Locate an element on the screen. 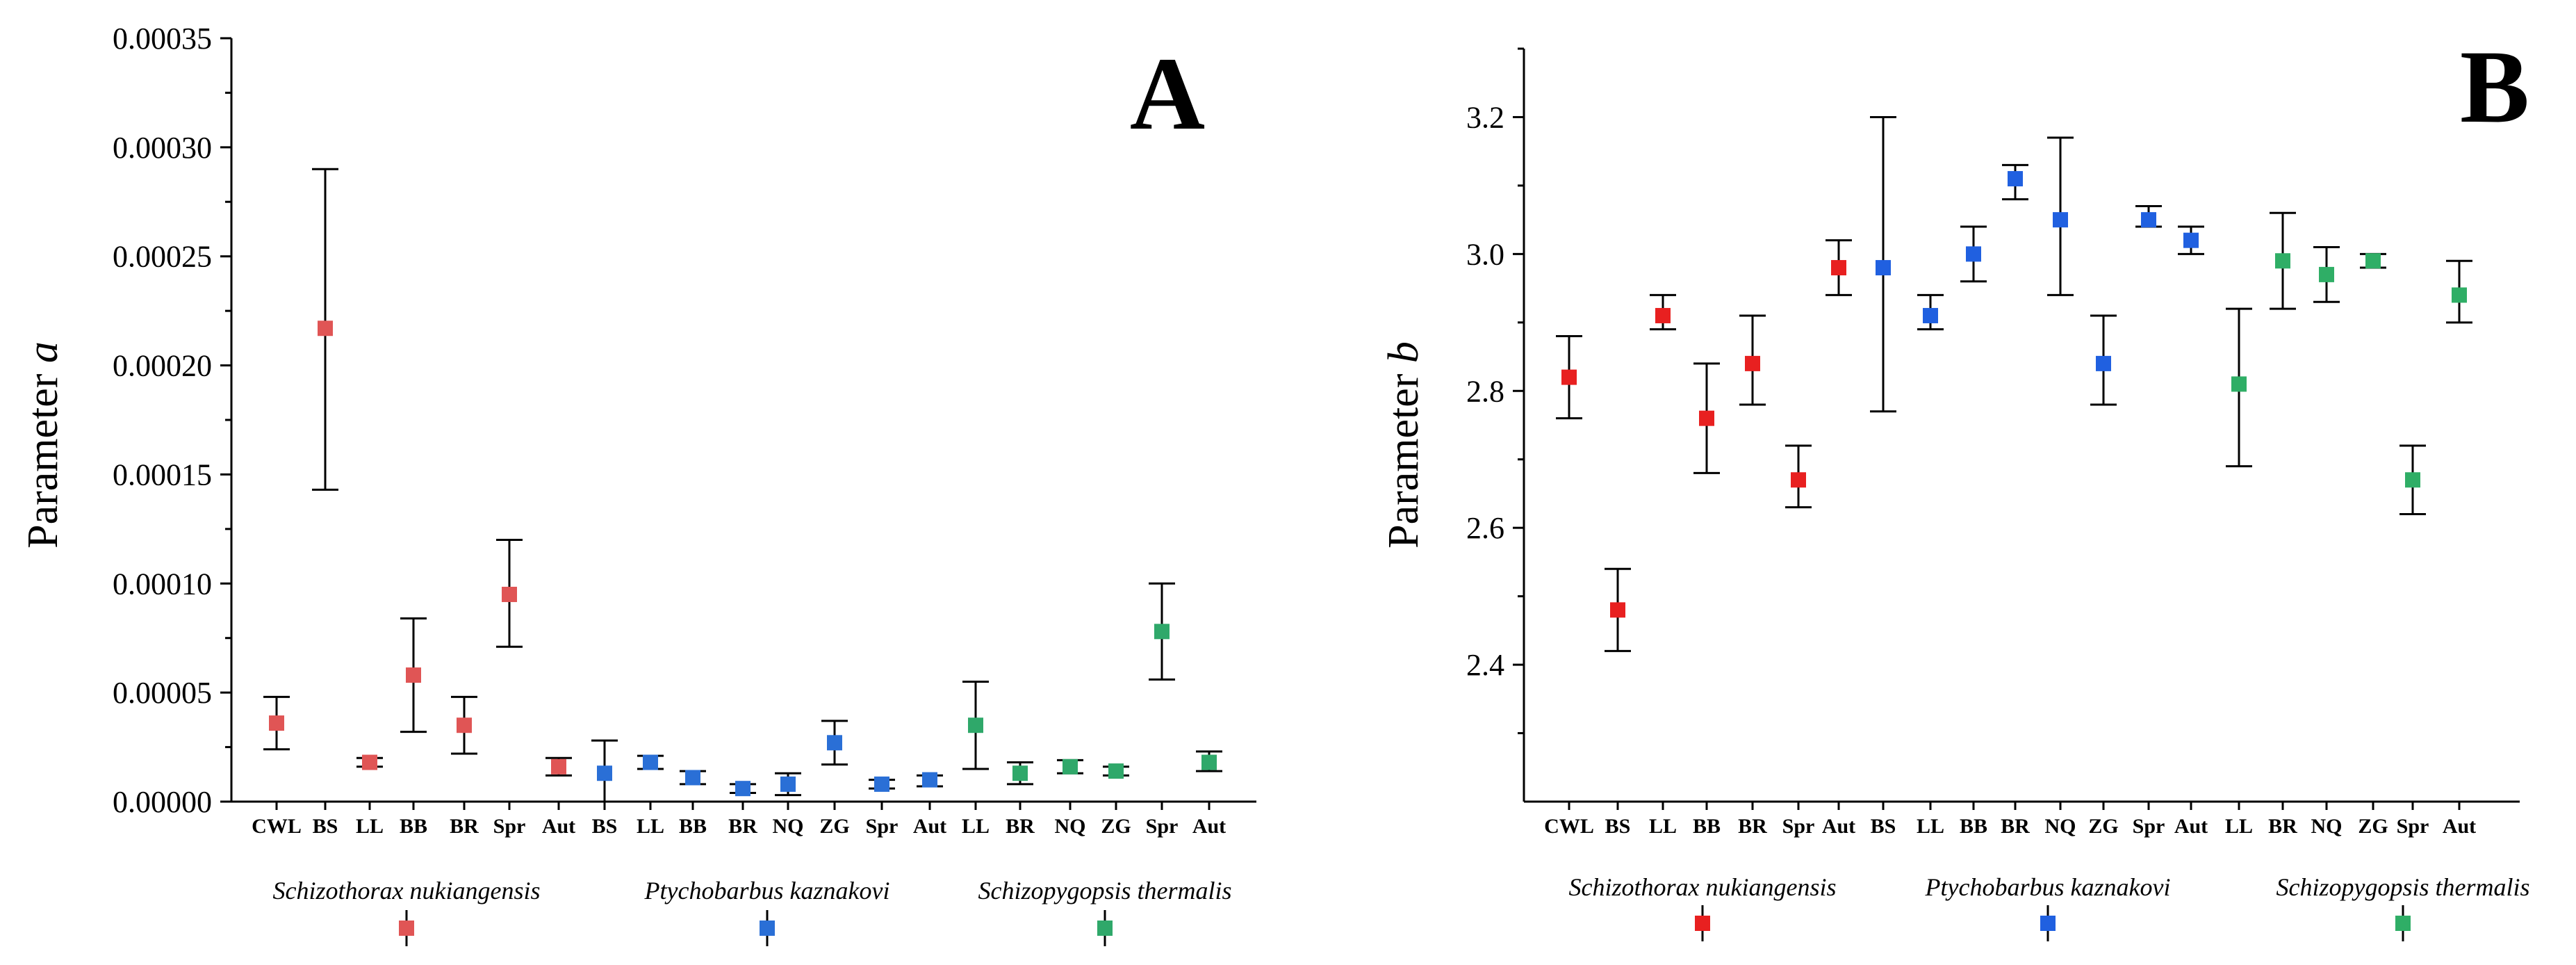 The image size is (2576, 965). y-tick-label: 0.00020 is located at coordinates (162, 366).